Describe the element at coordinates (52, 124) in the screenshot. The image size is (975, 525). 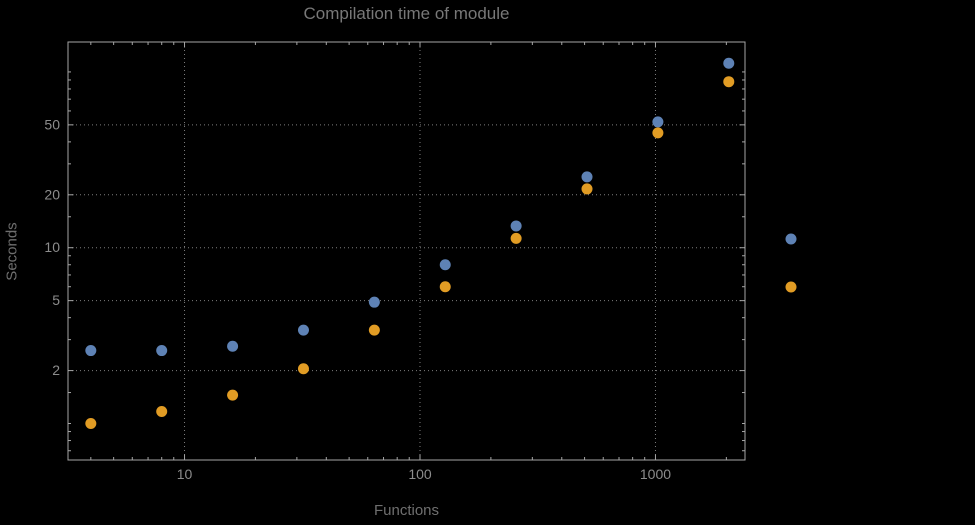
I see `y-tick-label: 50` at that location.